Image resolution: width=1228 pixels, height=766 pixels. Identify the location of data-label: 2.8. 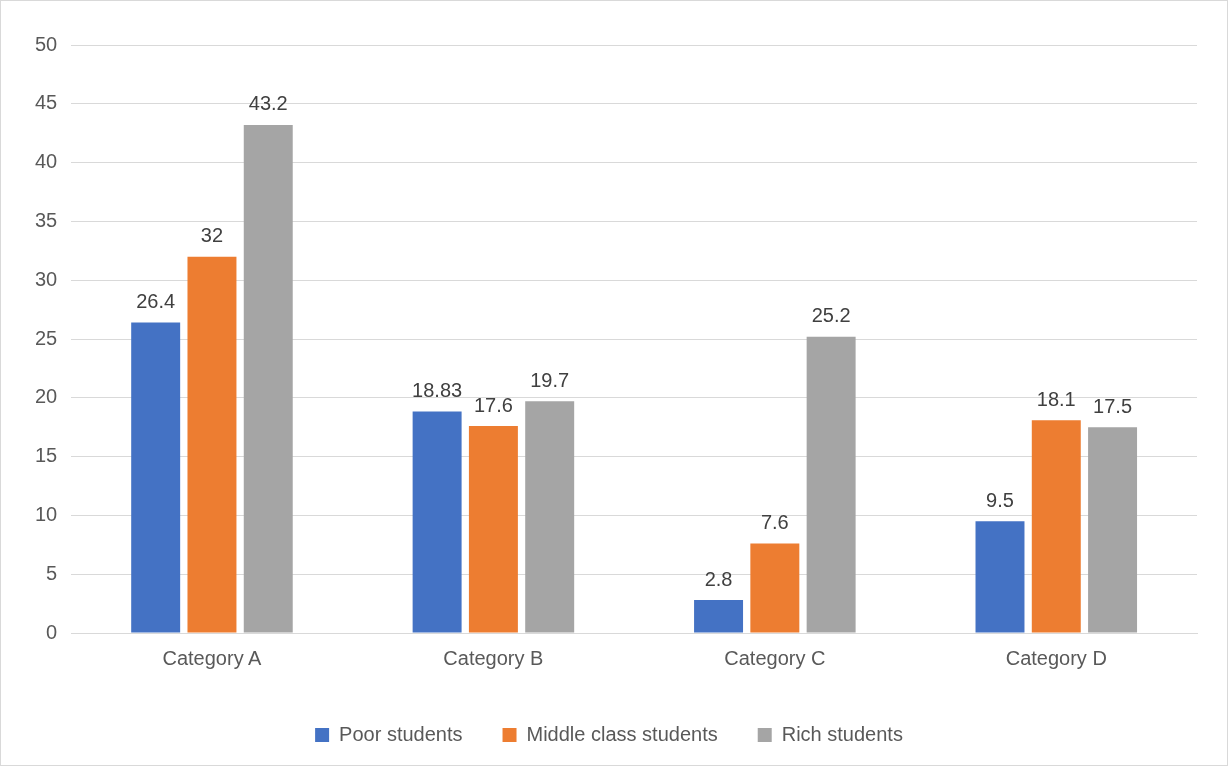
(718, 578).